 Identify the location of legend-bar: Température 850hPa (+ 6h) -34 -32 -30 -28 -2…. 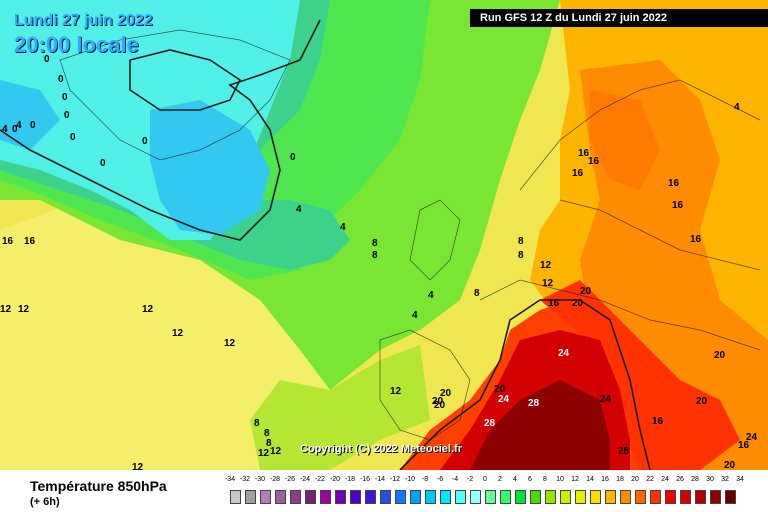
(384, 491).